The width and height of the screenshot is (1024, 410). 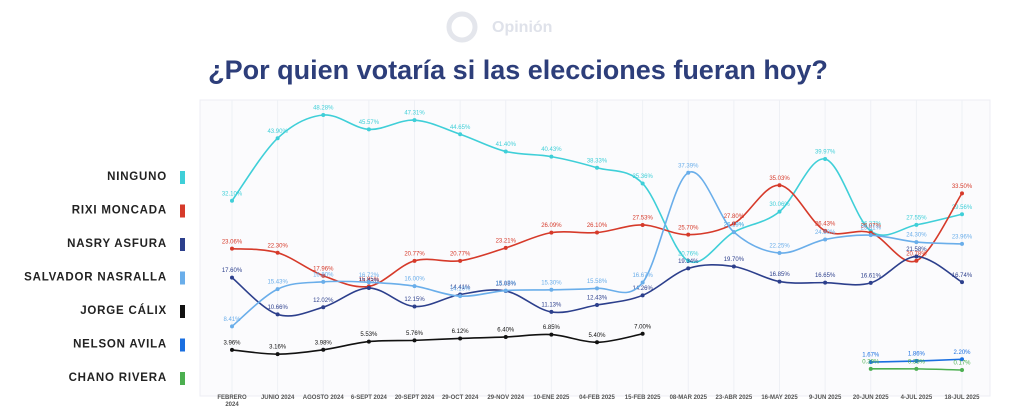 I want to click on data-label: 16.65%, so click(x=825, y=276).